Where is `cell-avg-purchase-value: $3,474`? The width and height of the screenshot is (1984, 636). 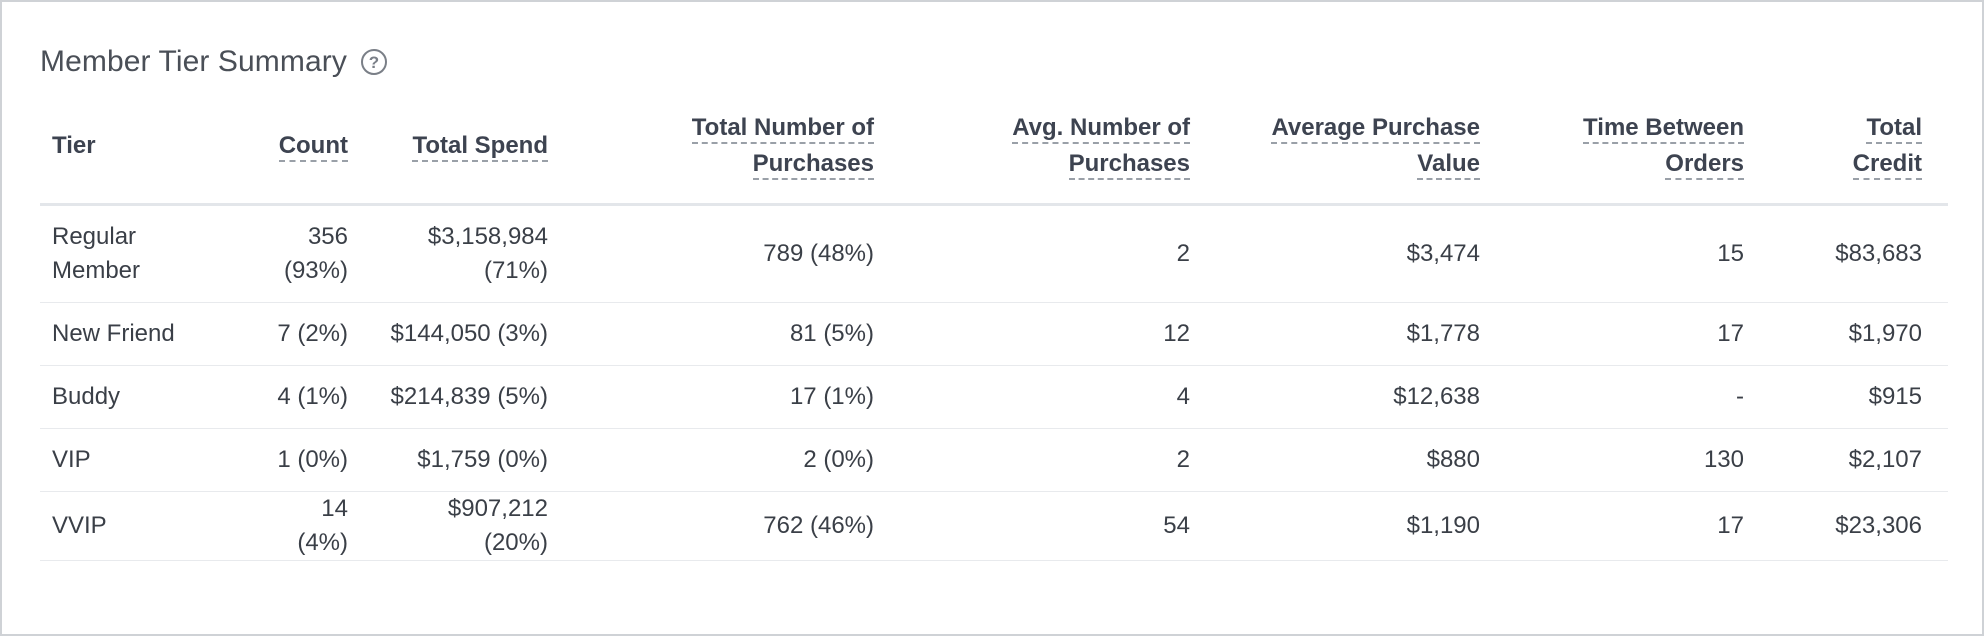
cell-avg-purchase-value: $3,474 is located at coordinates (1361, 253).